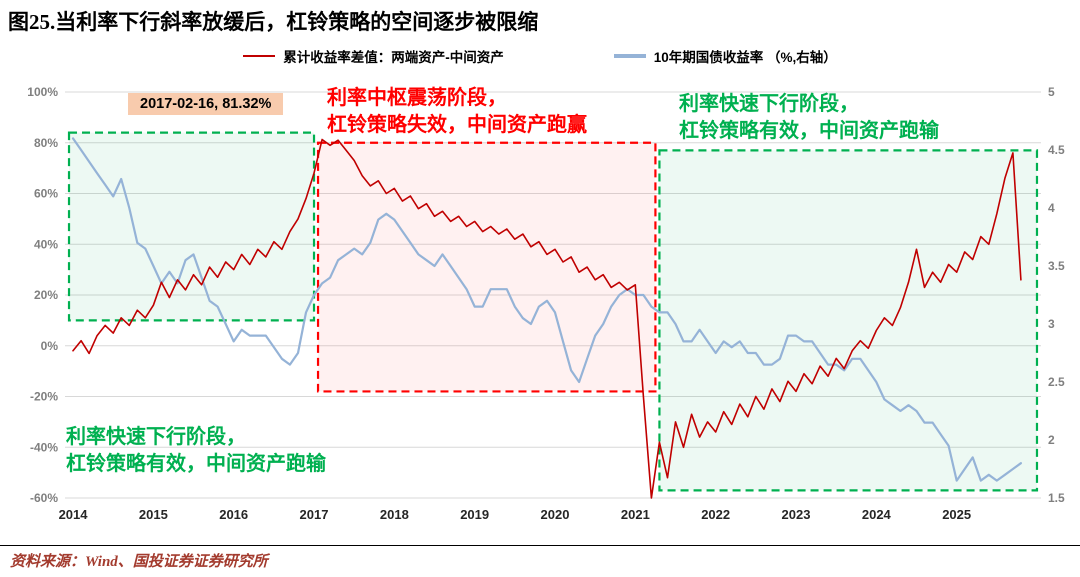 Image resolution: width=1080 pixels, height=577 pixels. Describe the element at coordinates (540, 545) in the screenshot. I see `footer-divider` at that location.